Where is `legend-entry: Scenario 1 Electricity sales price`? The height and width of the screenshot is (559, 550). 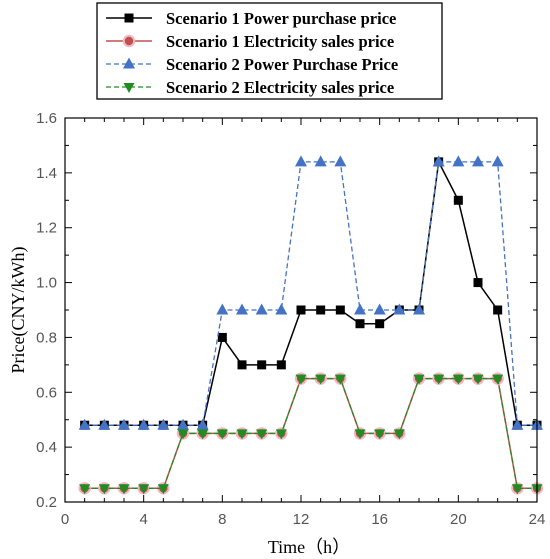 legend-entry: Scenario 1 Electricity sales price is located at coordinates (250, 41).